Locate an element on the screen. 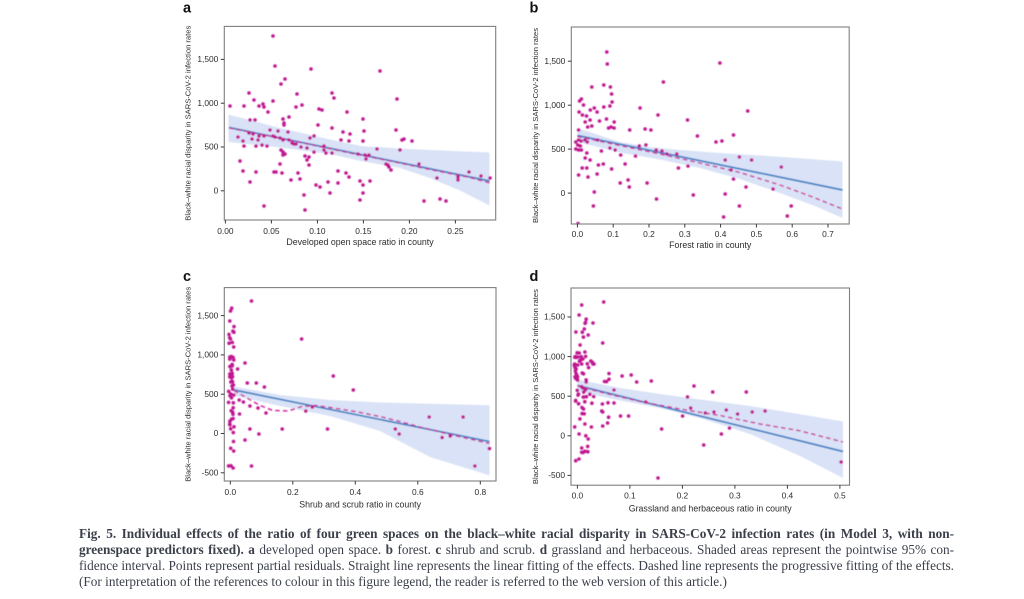  svg-text: a is located at coordinates (187, 9).